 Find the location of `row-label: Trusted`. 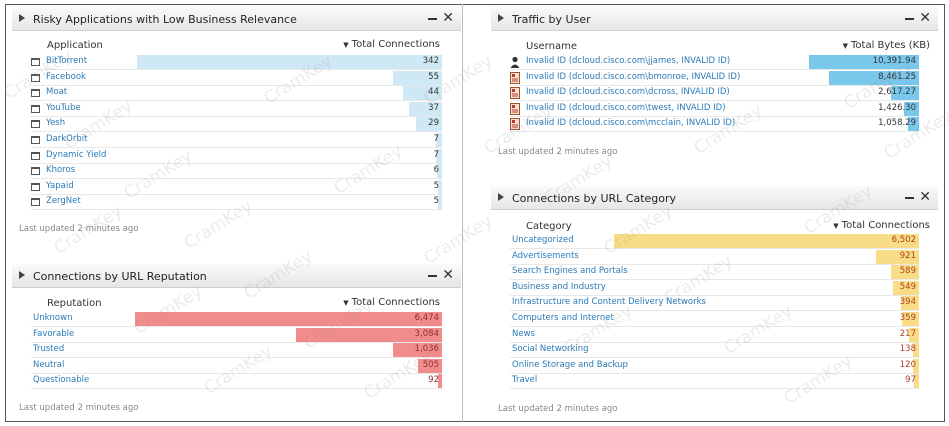

row-label: Trusted is located at coordinates (49, 349).